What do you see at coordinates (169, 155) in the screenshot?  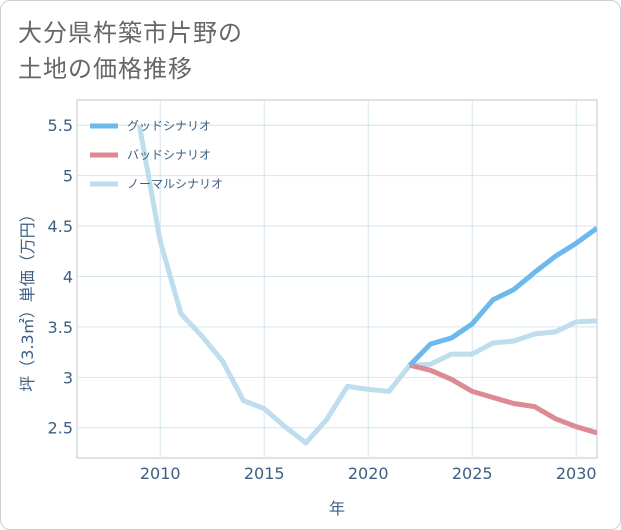 I see `legend-label-1: バッドシナリオ` at bounding box center [169, 155].